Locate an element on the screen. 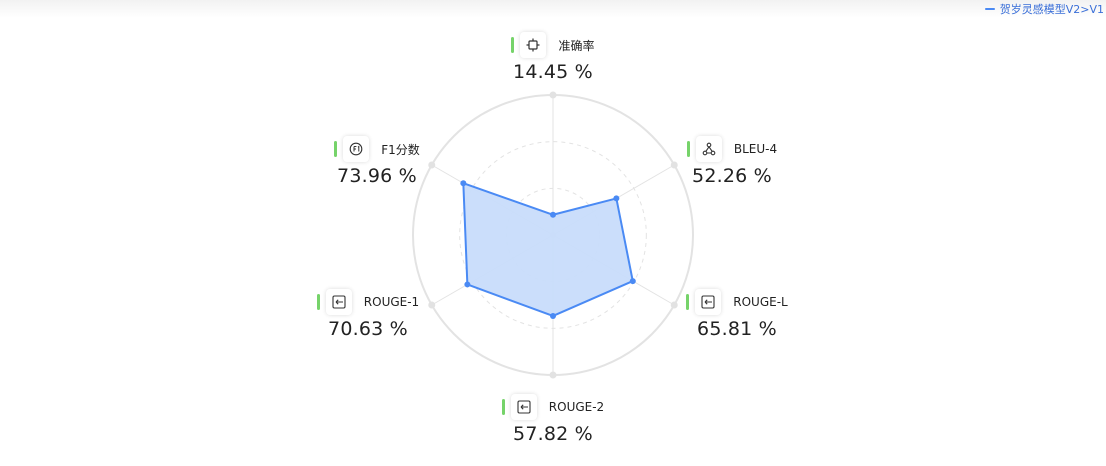  metric-value: 70.63 % is located at coordinates (368, 329).